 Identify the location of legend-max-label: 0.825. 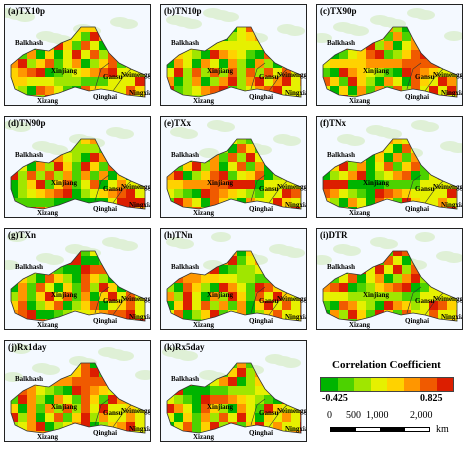
(431, 398).